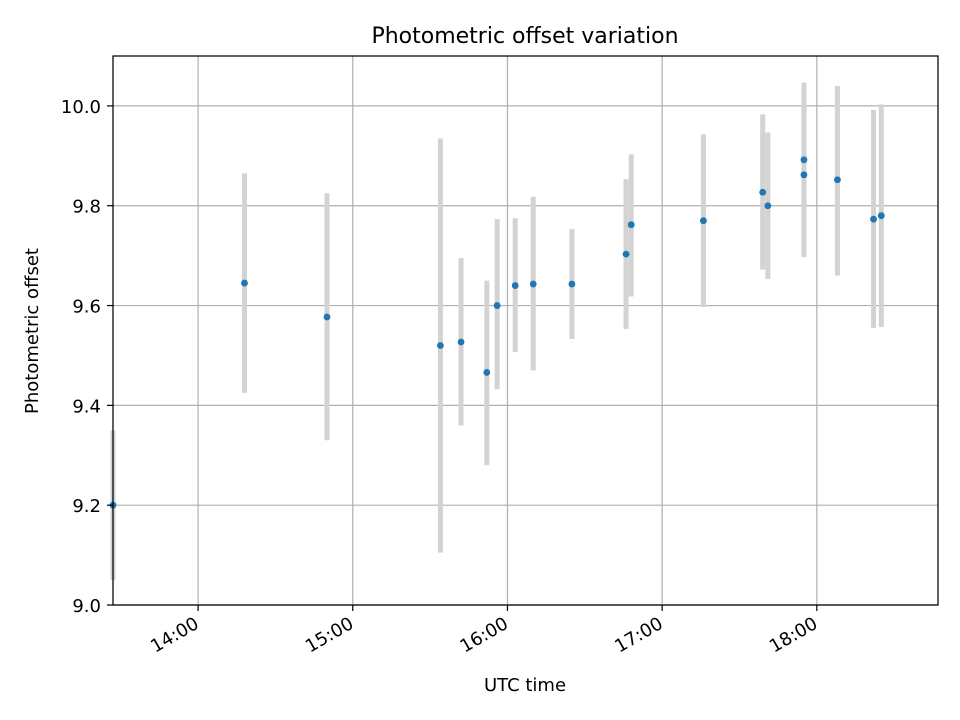  I want to click on y-tick-label: 9.6, so click(86, 307).